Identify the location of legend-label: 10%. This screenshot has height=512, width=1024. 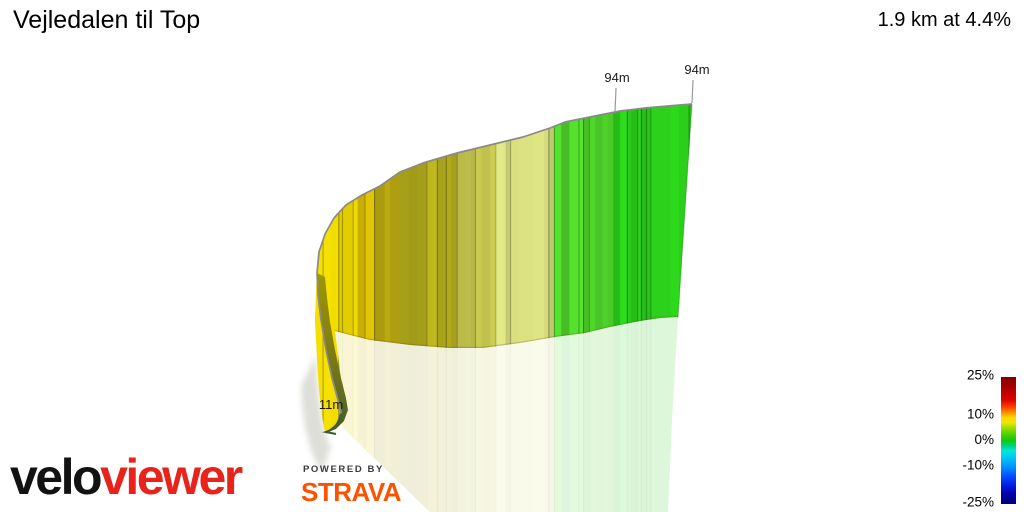
(980, 414).